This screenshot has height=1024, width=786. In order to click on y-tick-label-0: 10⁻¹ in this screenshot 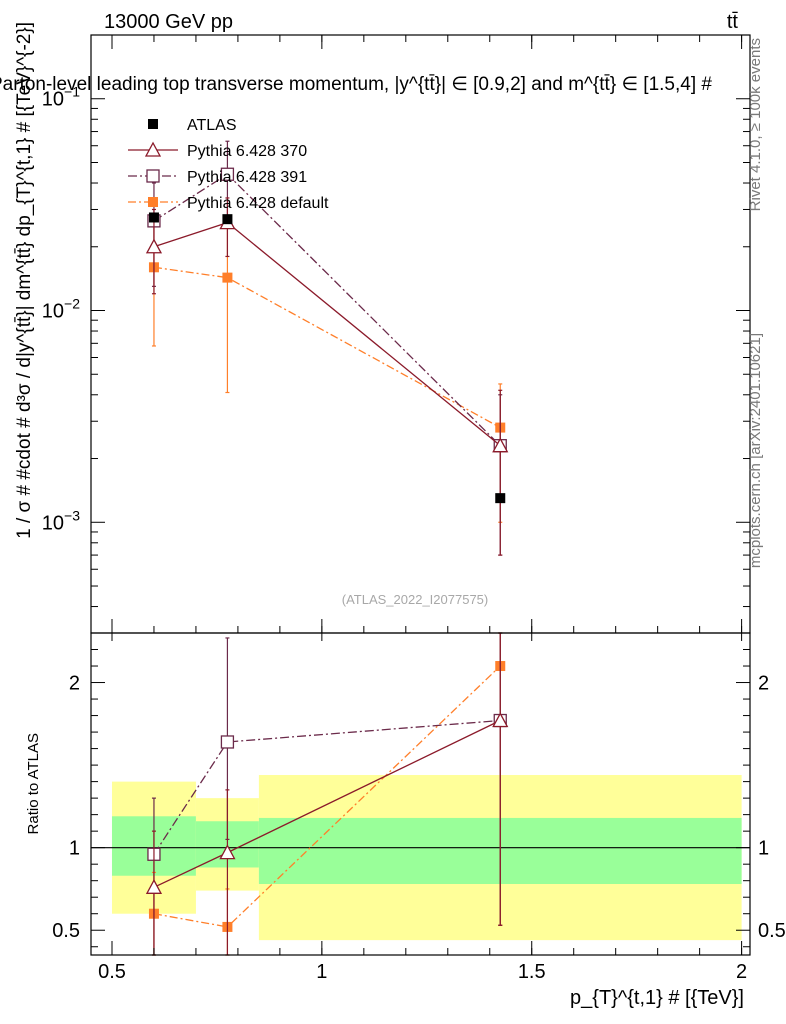, I will do `click(61, 97)`.